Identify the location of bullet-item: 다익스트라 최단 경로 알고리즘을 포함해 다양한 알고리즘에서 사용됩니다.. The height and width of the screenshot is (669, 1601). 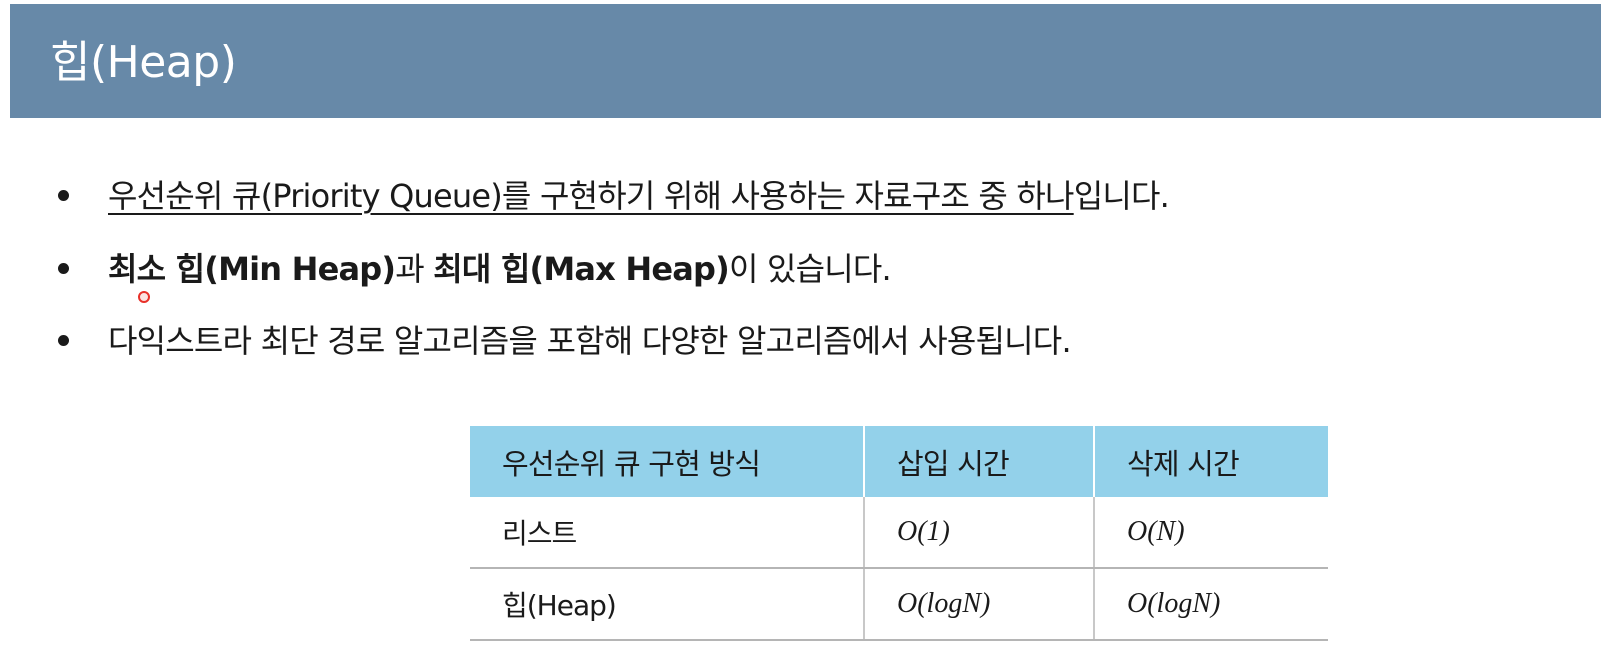
(565, 341).